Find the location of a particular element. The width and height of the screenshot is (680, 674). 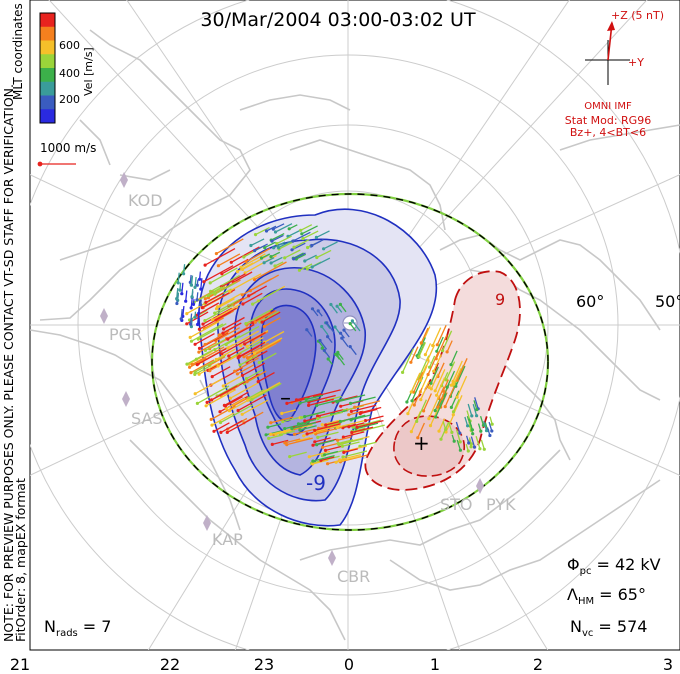

lat-label-60: 60° is located at coordinates (590, 301).